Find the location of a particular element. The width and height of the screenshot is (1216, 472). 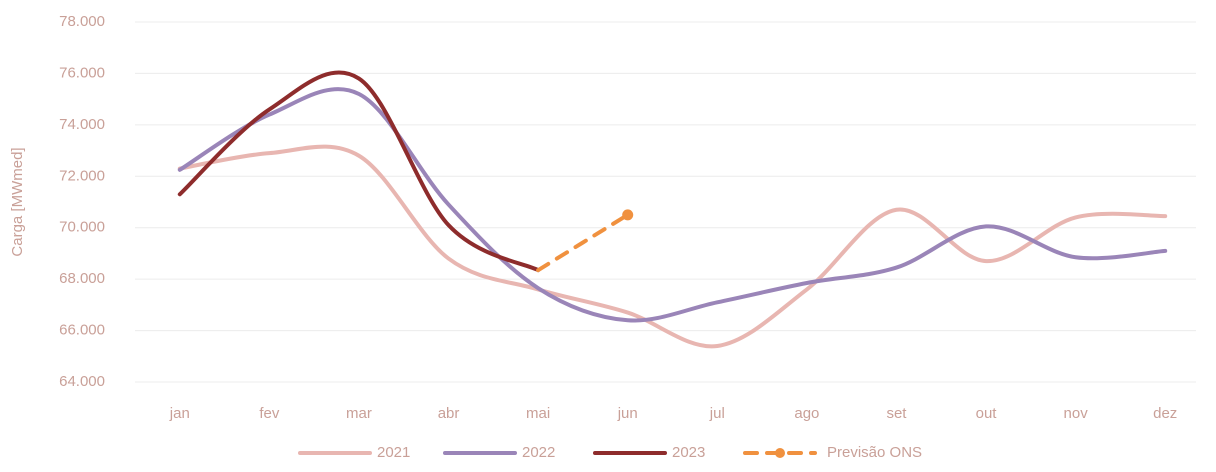

y-tick-label: 76.000 is located at coordinates (82, 72).